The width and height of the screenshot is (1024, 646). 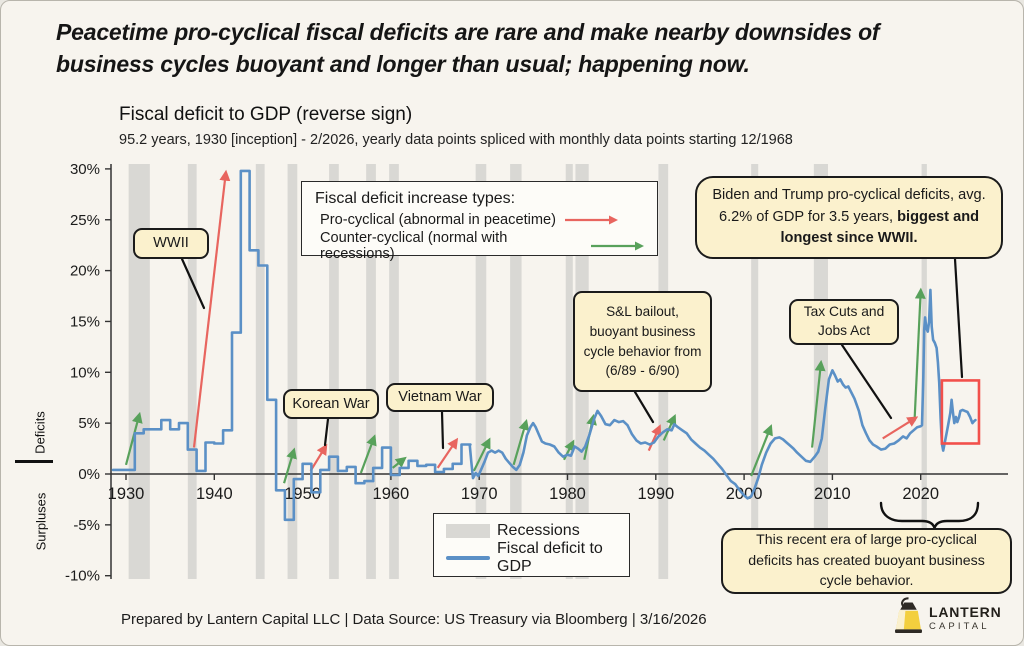 What do you see at coordinates (592, 220) in the screenshot?
I see `pro-cyclical-arrow-icon` at bounding box center [592, 220].